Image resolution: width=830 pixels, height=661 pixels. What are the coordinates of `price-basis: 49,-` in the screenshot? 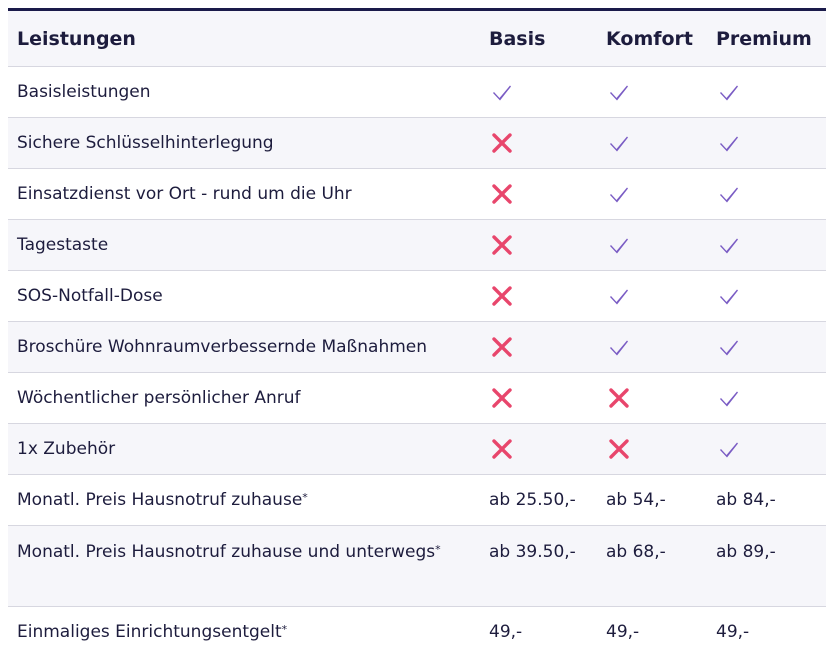 It's located at (506, 632).